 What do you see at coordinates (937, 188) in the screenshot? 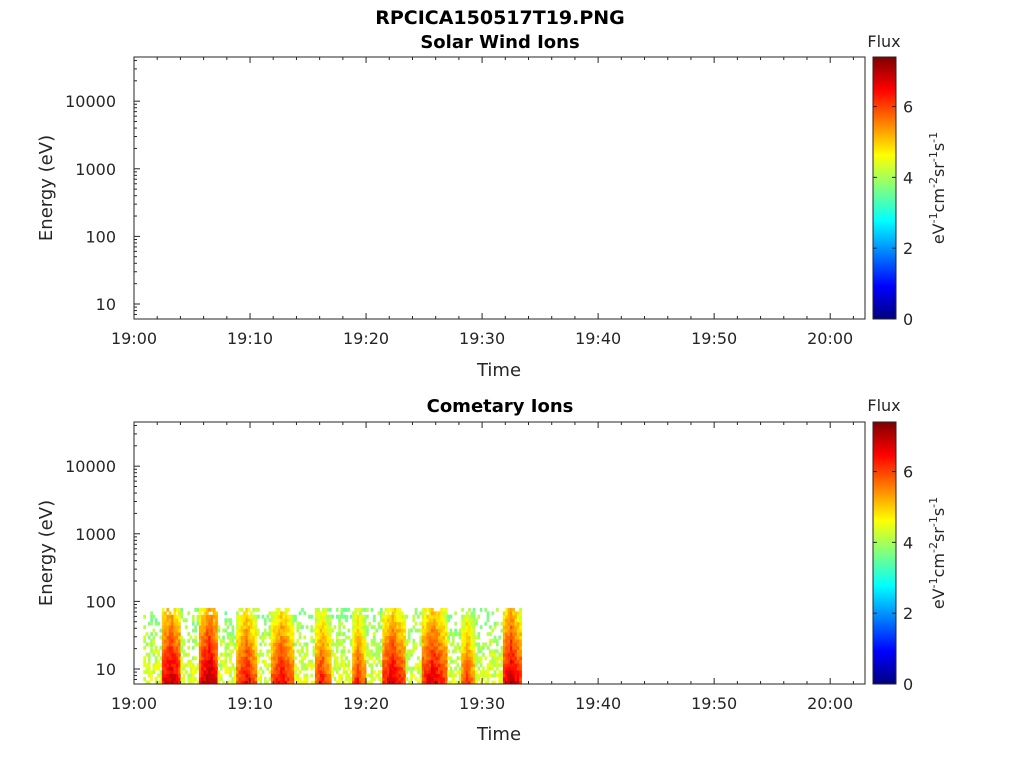
I see `colorbar-unit: eV-1cm-2sr-1s-1` at bounding box center [937, 188].